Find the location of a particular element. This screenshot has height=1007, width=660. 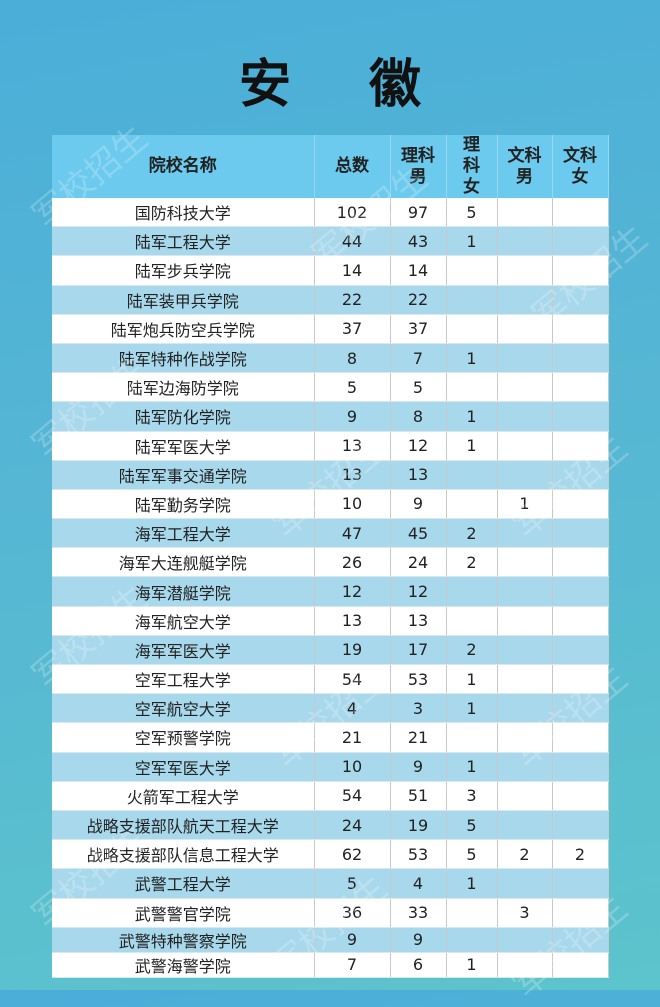

school-name-cell: 陆军特种作战学院 is located at coordinates (183, 358).